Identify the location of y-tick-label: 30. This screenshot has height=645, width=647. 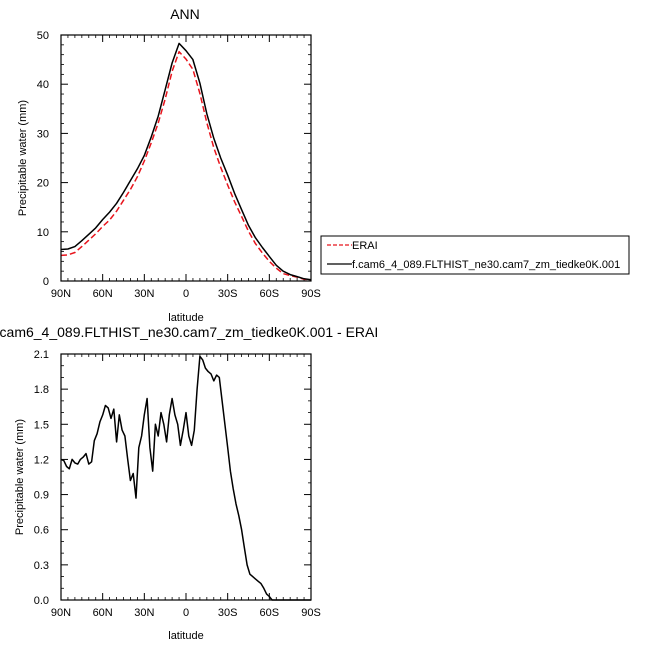
(43, 134).